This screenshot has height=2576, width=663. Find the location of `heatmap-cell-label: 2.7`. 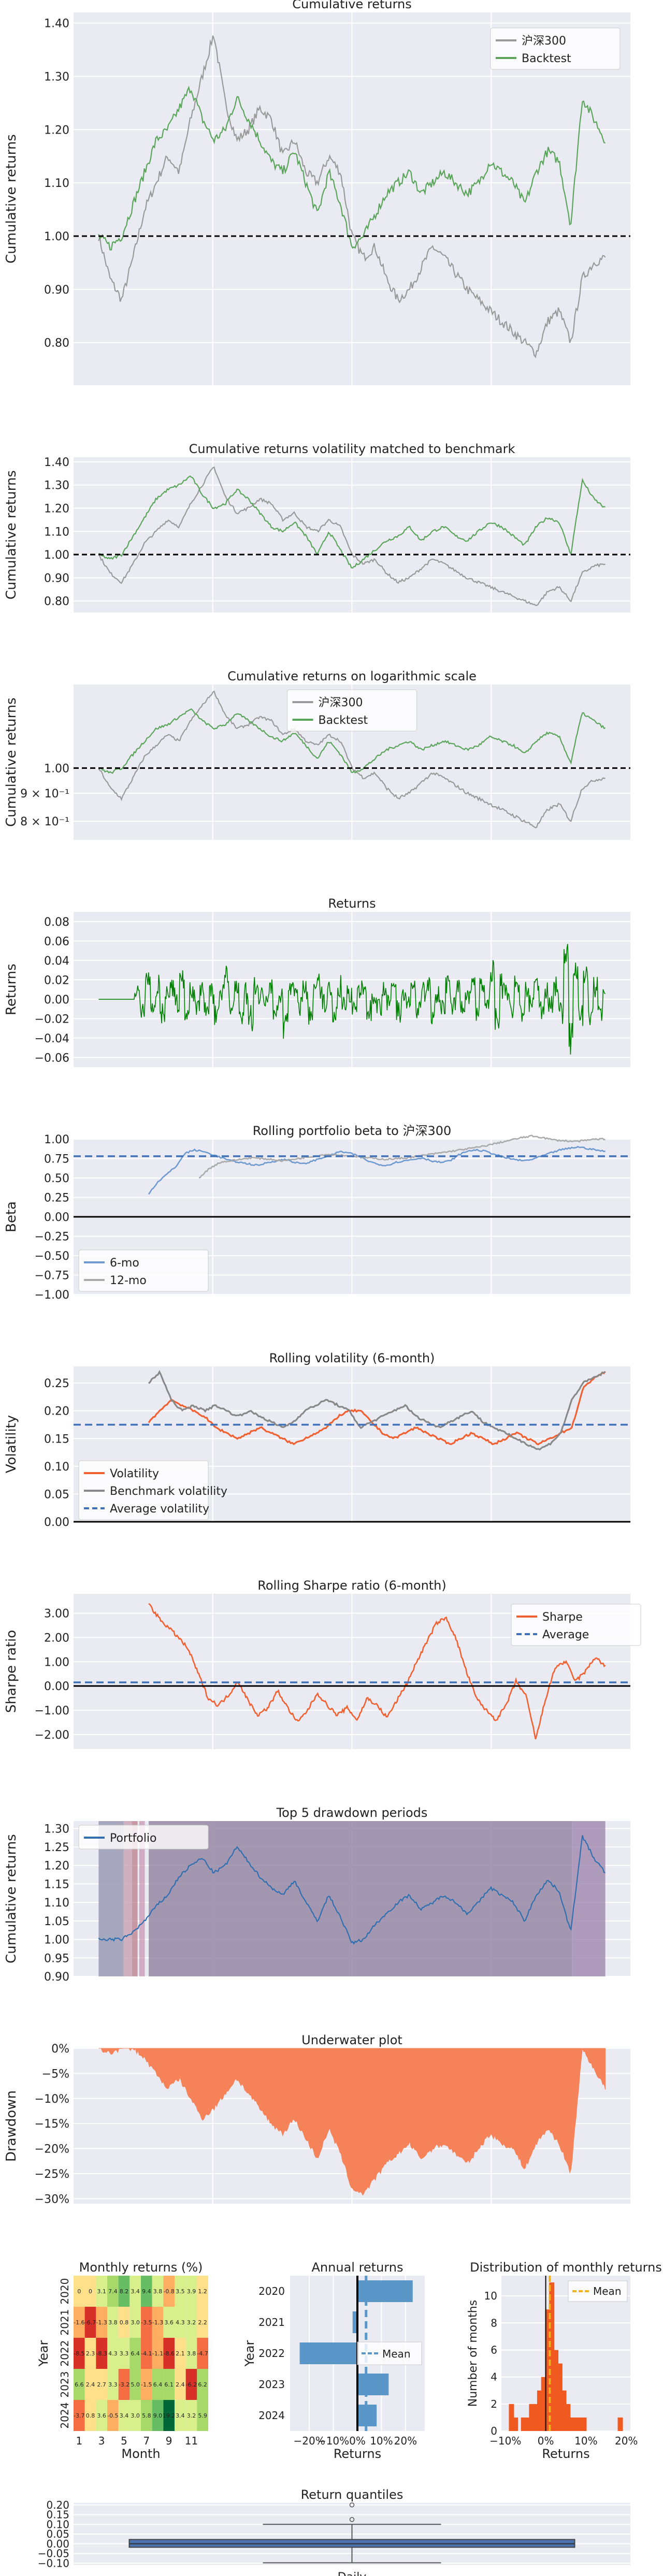

heatmap-cell-label: 2.7 is located at coordinates (101, 2385).